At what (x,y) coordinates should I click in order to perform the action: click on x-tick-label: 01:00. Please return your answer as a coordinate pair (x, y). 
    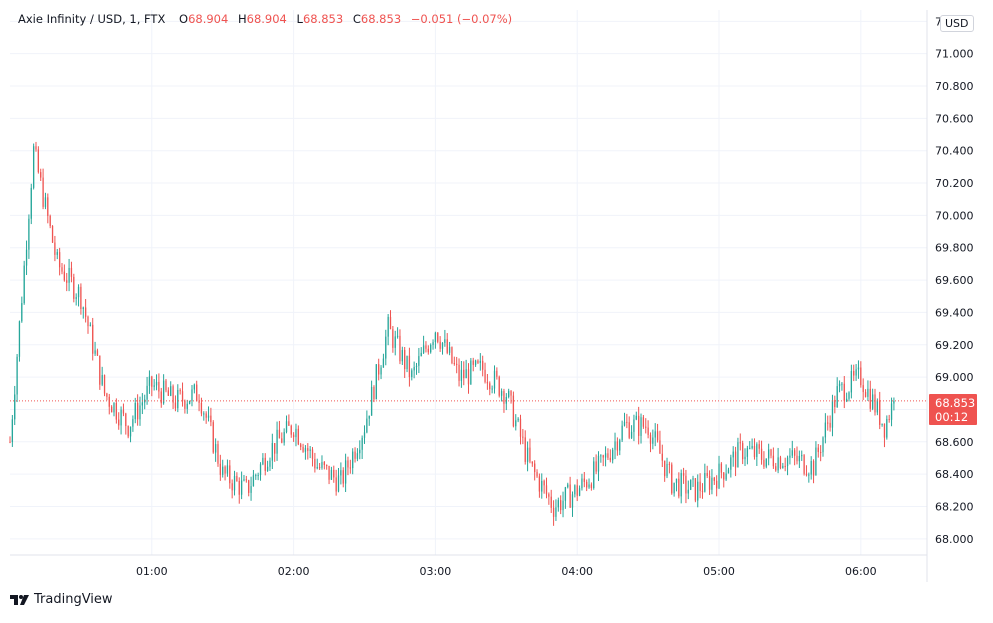
    Looking at the image, I should click on (152, 571).